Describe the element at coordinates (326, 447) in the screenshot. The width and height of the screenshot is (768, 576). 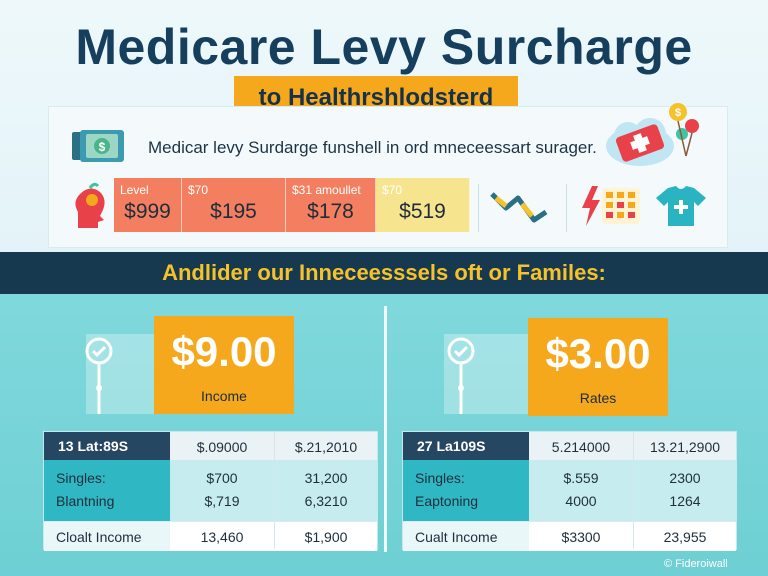
I see `table-header-cell: $.21,2010` at that location.